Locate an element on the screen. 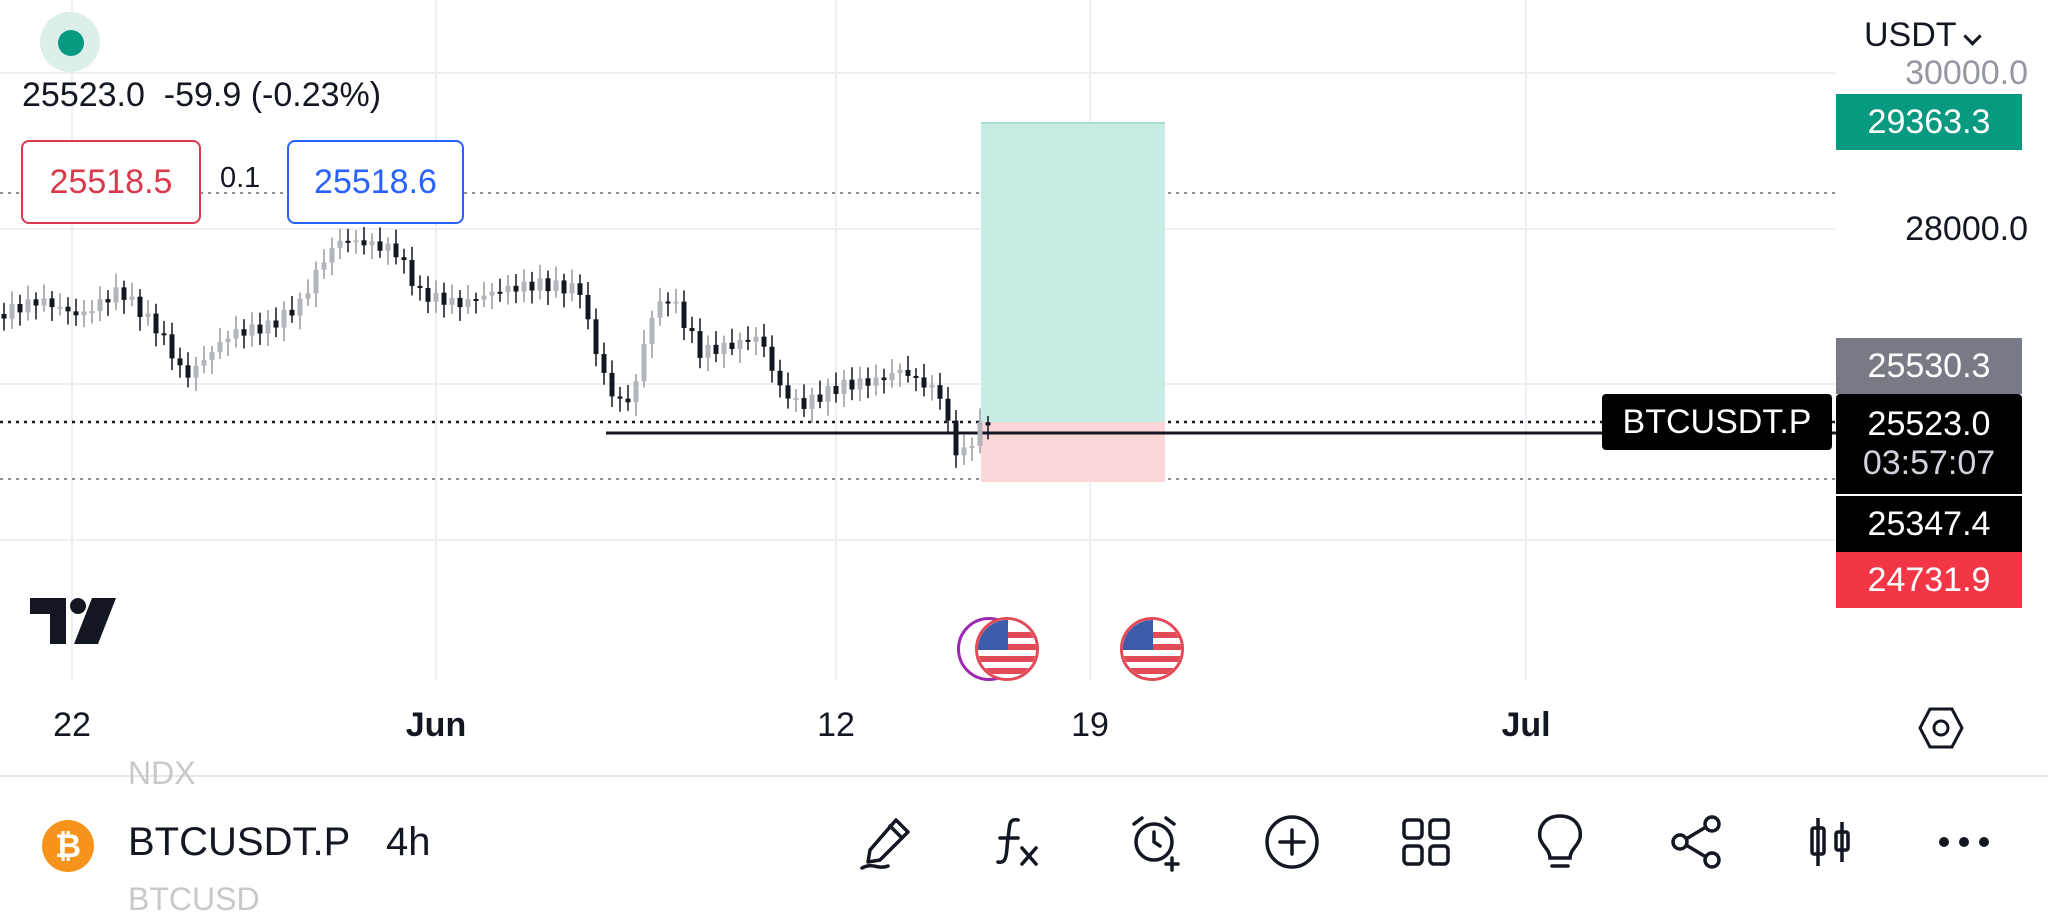  currency-selector: USDT is located at coordinates (1910, 35).